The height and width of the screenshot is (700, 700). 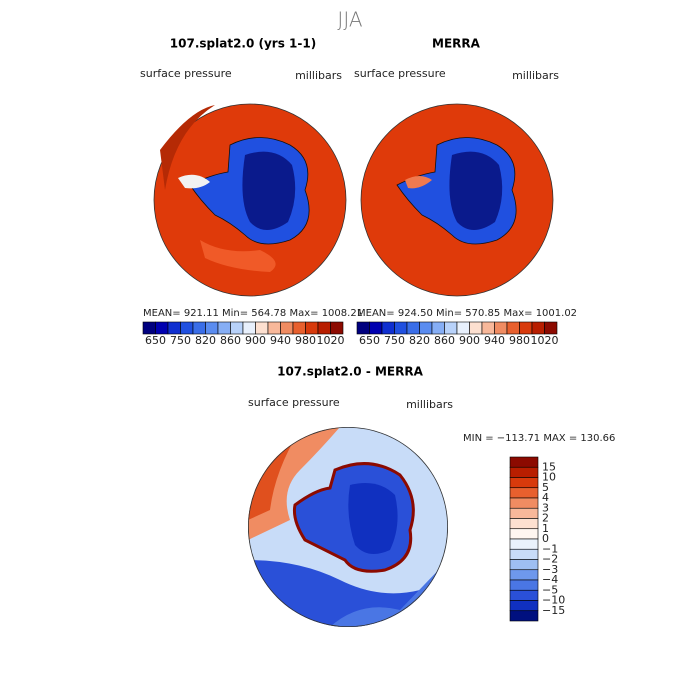 I want to click on colorbar-label: −10, so click(x=553, y=600).